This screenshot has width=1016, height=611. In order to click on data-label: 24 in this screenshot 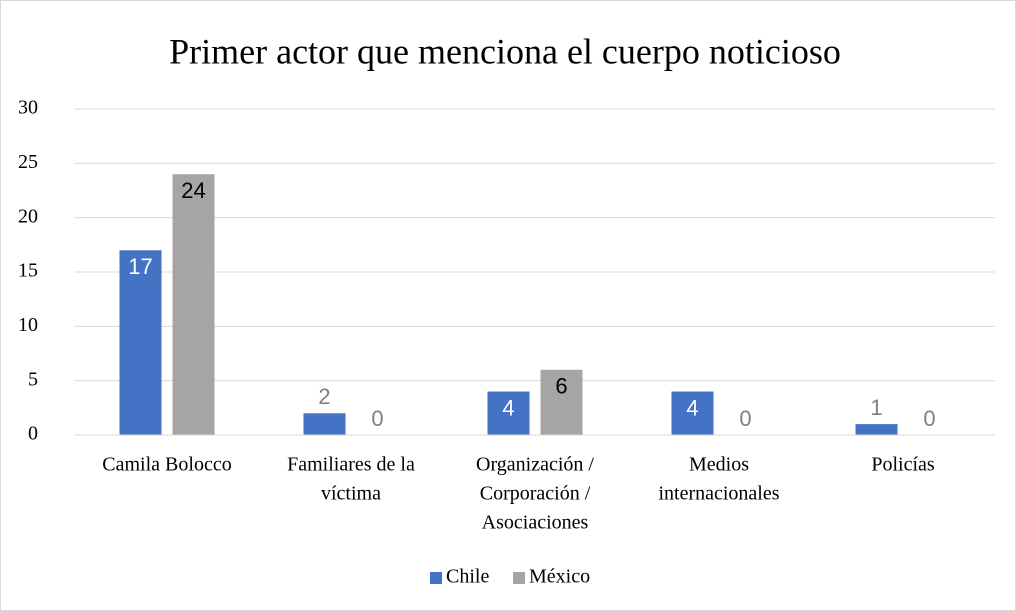, I will do `click(193, 190)`.